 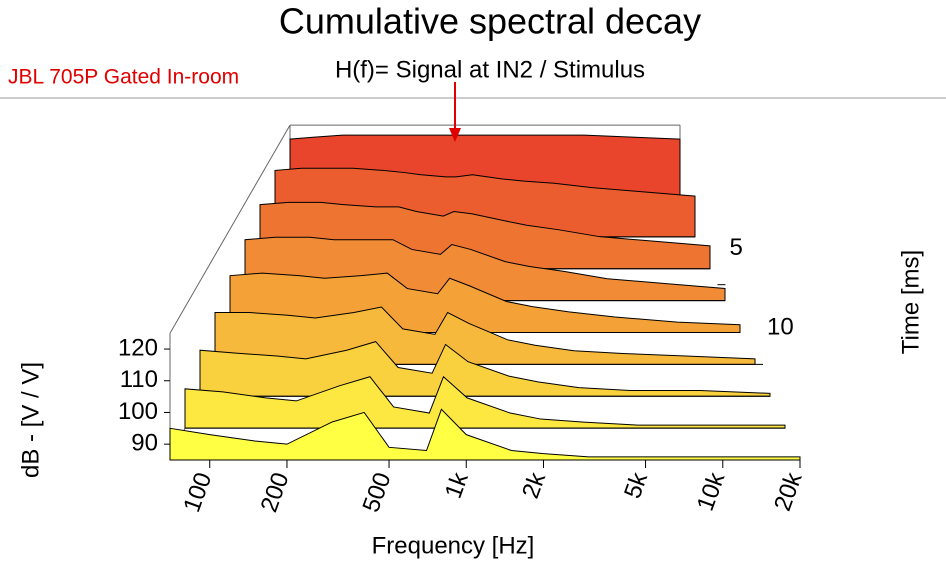 What do you see at coordinates (457, 485) in the screenshot?
I see `x-tick-label: 1k` at bounding box center [457, 485].